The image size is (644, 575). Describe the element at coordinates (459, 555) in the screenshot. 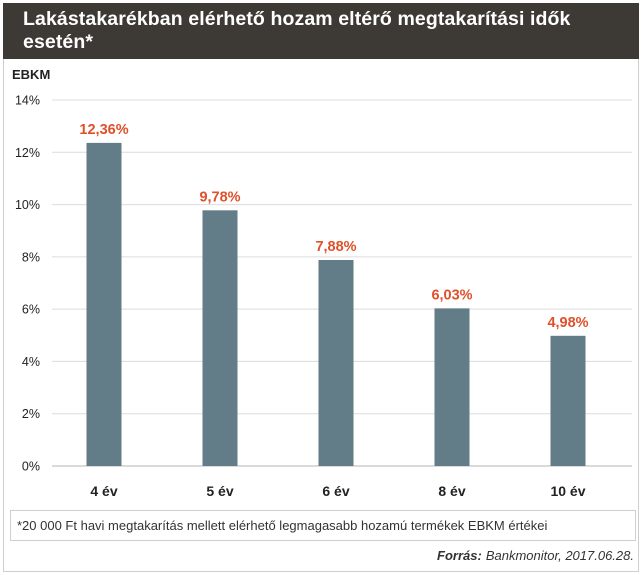

I see `source-label: Forrás:` at that location.